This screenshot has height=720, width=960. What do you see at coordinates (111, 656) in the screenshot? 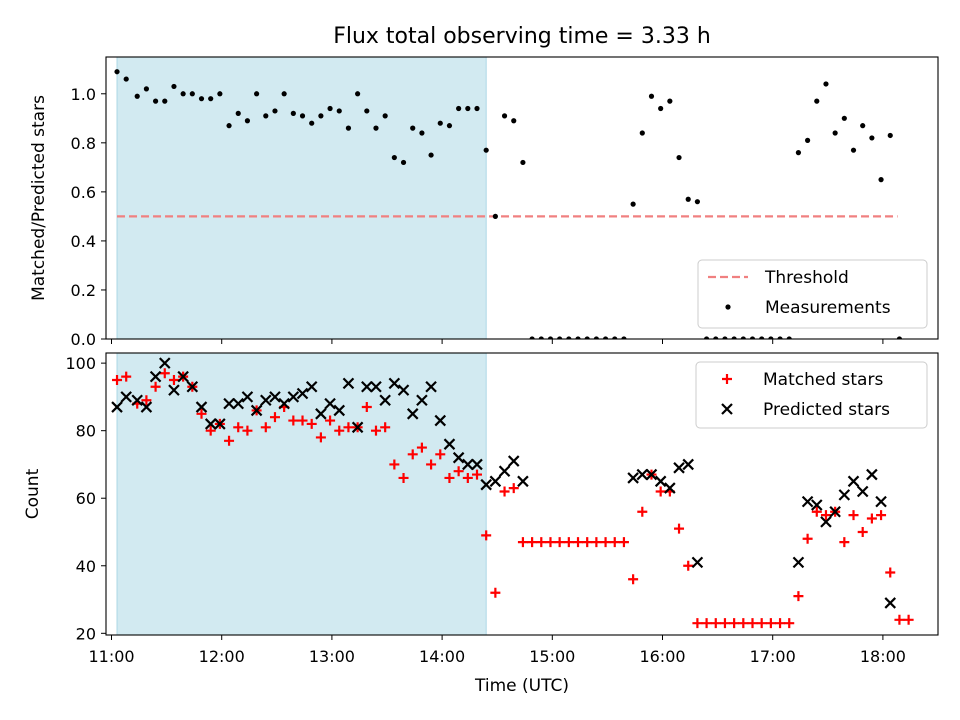
I see `xtick-label: 11:00` at bounding box center [111, 656].